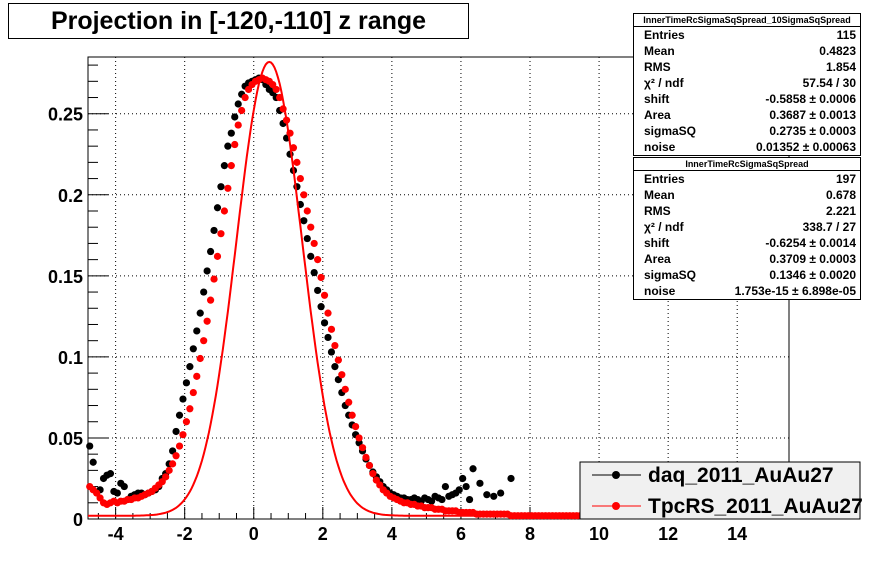 This screenshot has height=578, width=878. I want to click on stats-row-noise: noise 1.753e-15 ± 6.898e-05, so click(750, 291).